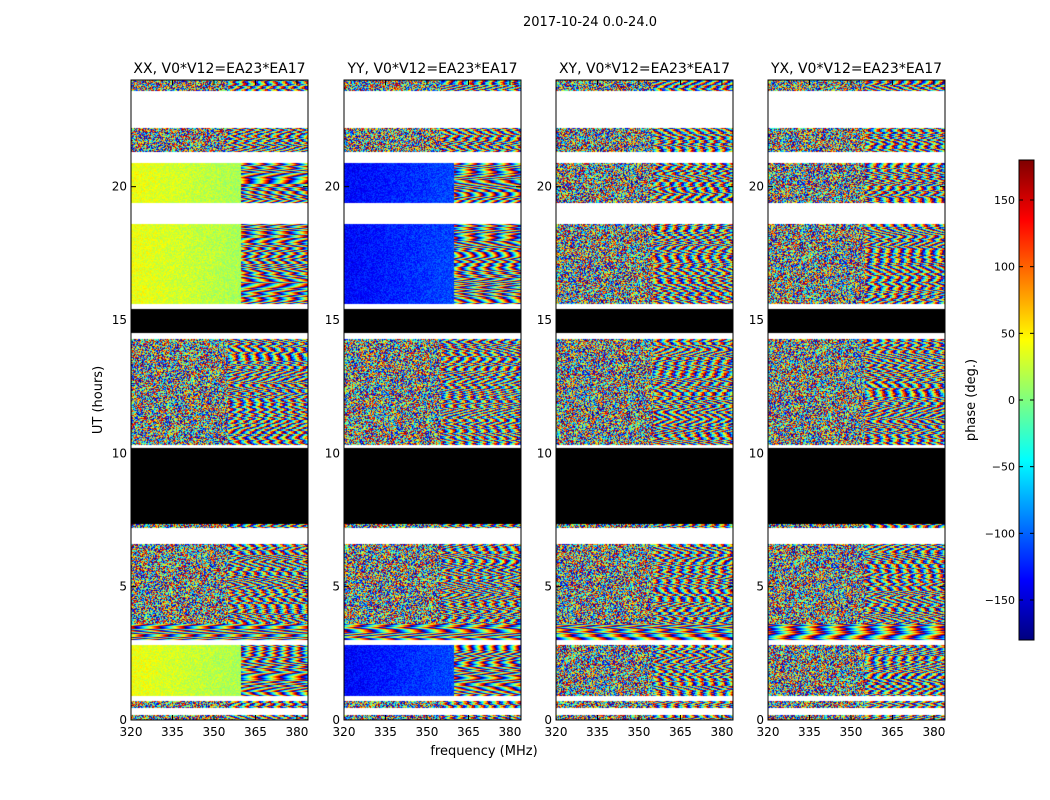  Describe the element at coordinates (644, 69) in the screenshot. I see `panel-title: XY, V0*V12=EA23*EA17` at that location.